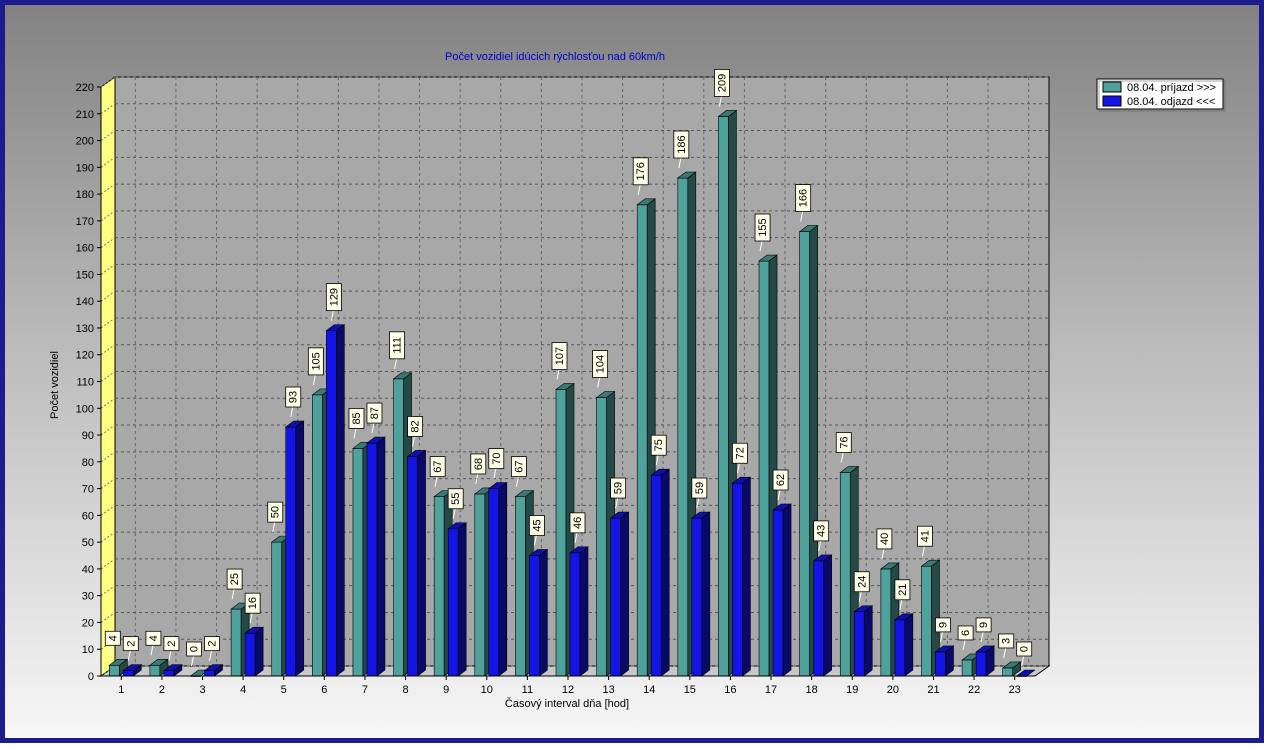  What do you see at coordinates (518, 467) in the screenshot?
I see `data-label-prijazd-11-box` at bounding box center [518, 467].